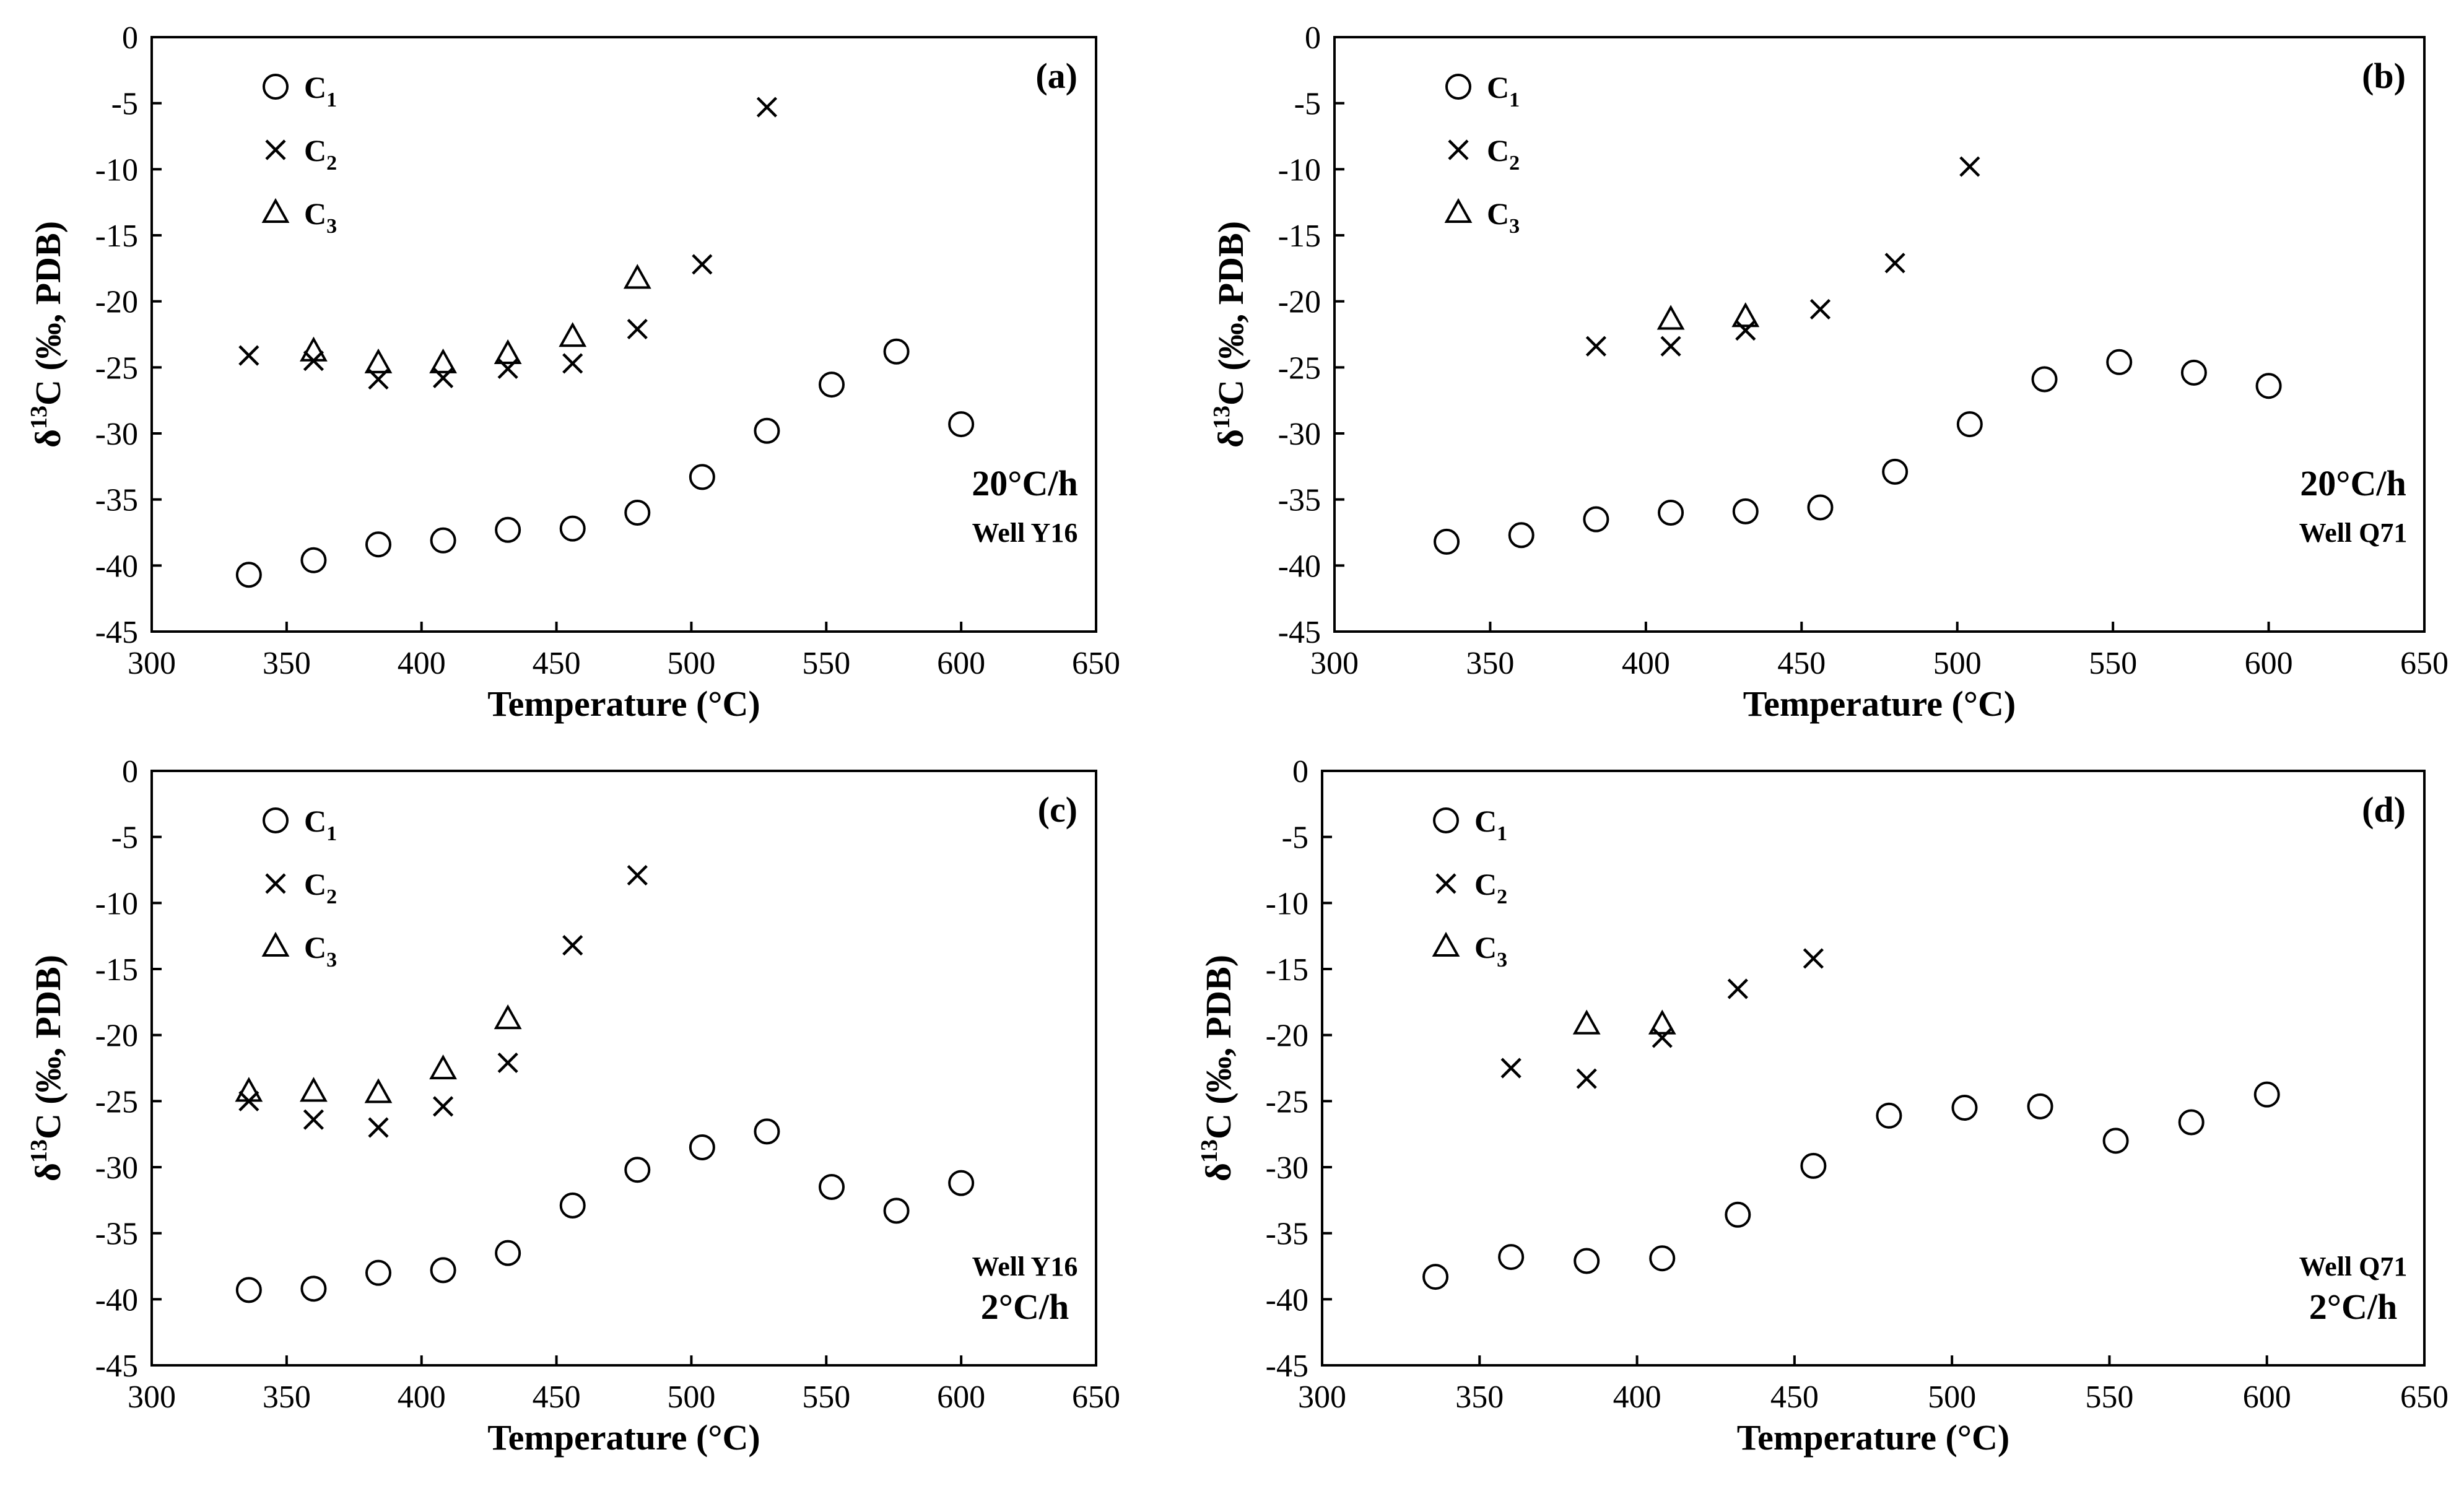  What do you see at coordinates (2353, 483) in the screenshot?
I see `heating-rate-label: 20°C/h` at bounding box center [2353, 483].